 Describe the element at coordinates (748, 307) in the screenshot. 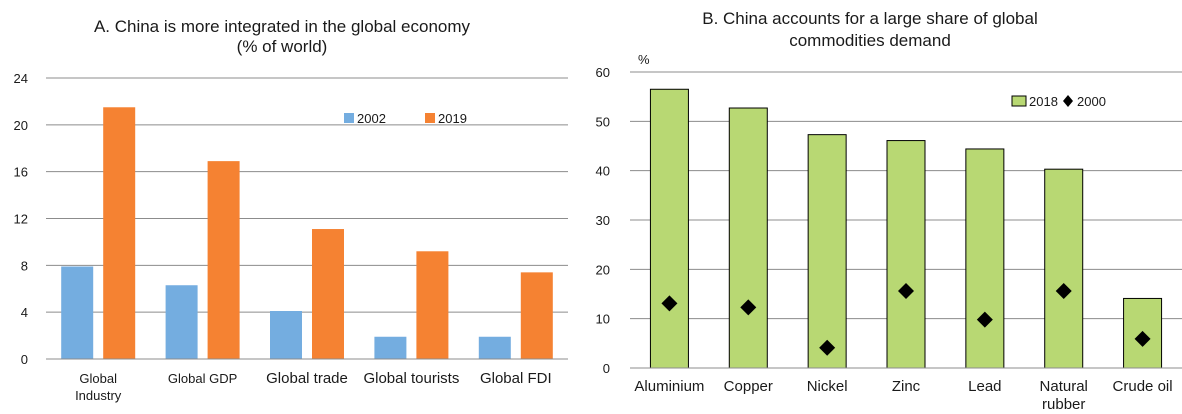

I see `point-copper-2000` at that location.